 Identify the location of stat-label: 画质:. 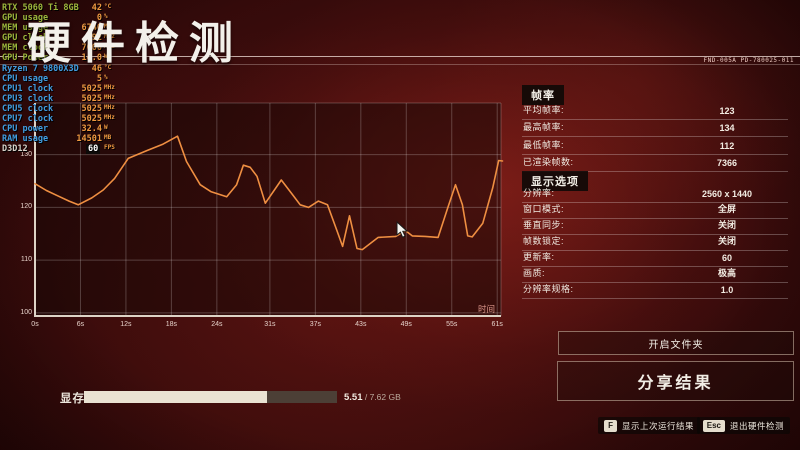
(534, 273).